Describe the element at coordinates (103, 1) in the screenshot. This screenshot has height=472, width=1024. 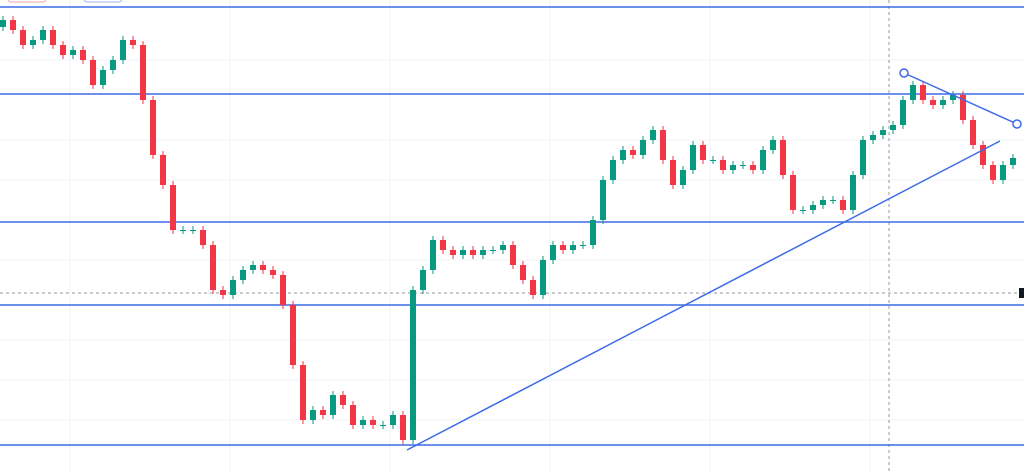
I see `buy-button` at that location.